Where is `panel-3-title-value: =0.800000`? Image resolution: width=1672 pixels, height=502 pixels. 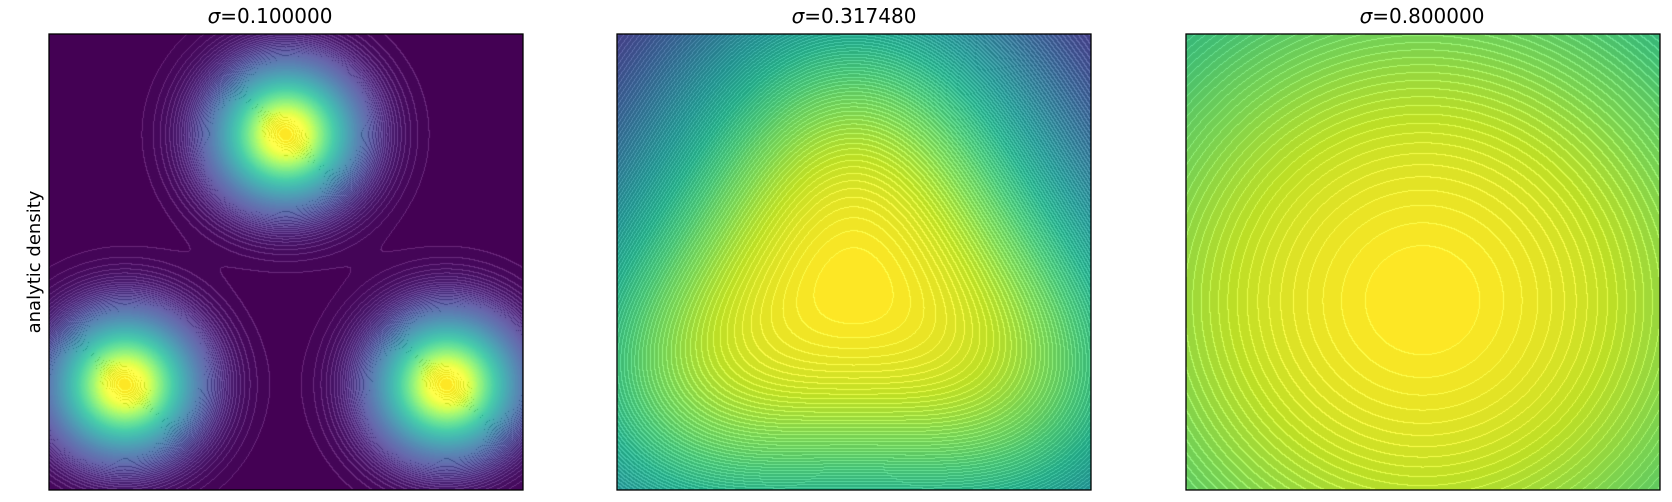 panel-3-title-value: =0.800000 is located at coordinates (1428, 16).